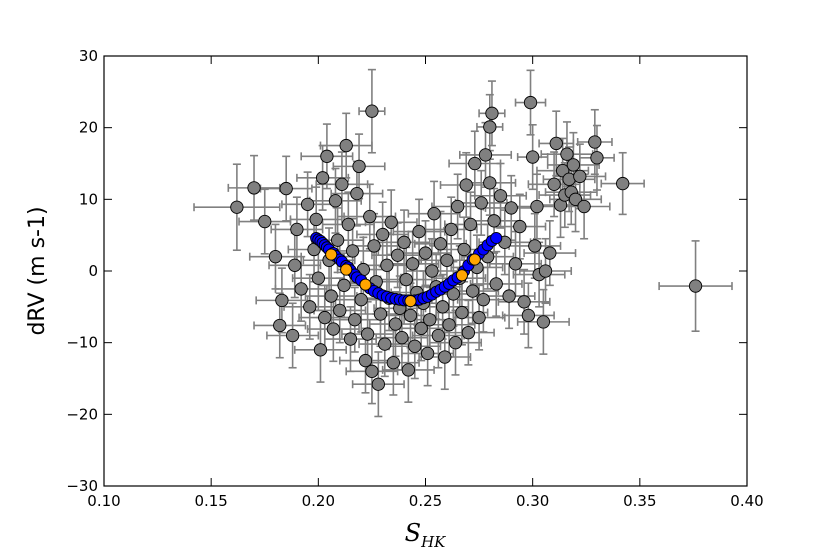 The height and width of the screenshot is (554, 830). I want to click on y-tick-label: −30, so click(82, 486).